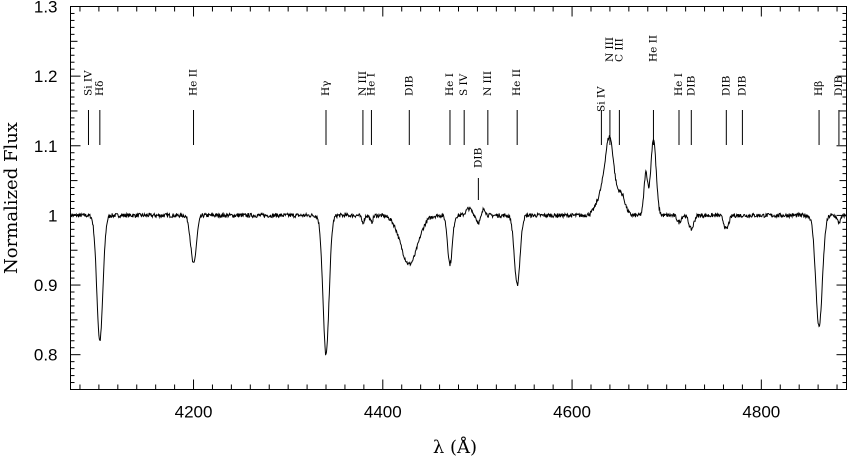  I want to click on x-tick-label: 4600, so click(572, 412).